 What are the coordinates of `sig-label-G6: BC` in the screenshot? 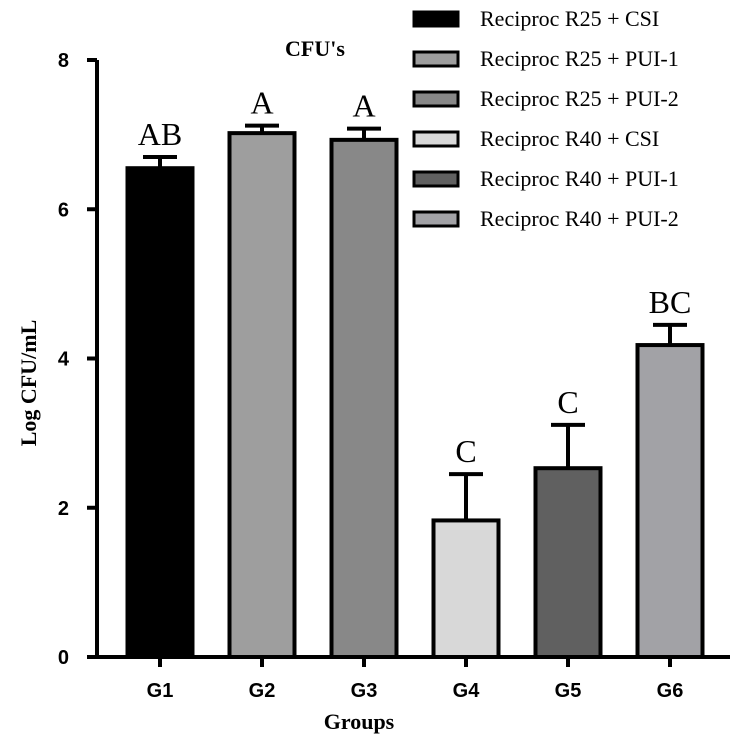 It's located at (670, 302).